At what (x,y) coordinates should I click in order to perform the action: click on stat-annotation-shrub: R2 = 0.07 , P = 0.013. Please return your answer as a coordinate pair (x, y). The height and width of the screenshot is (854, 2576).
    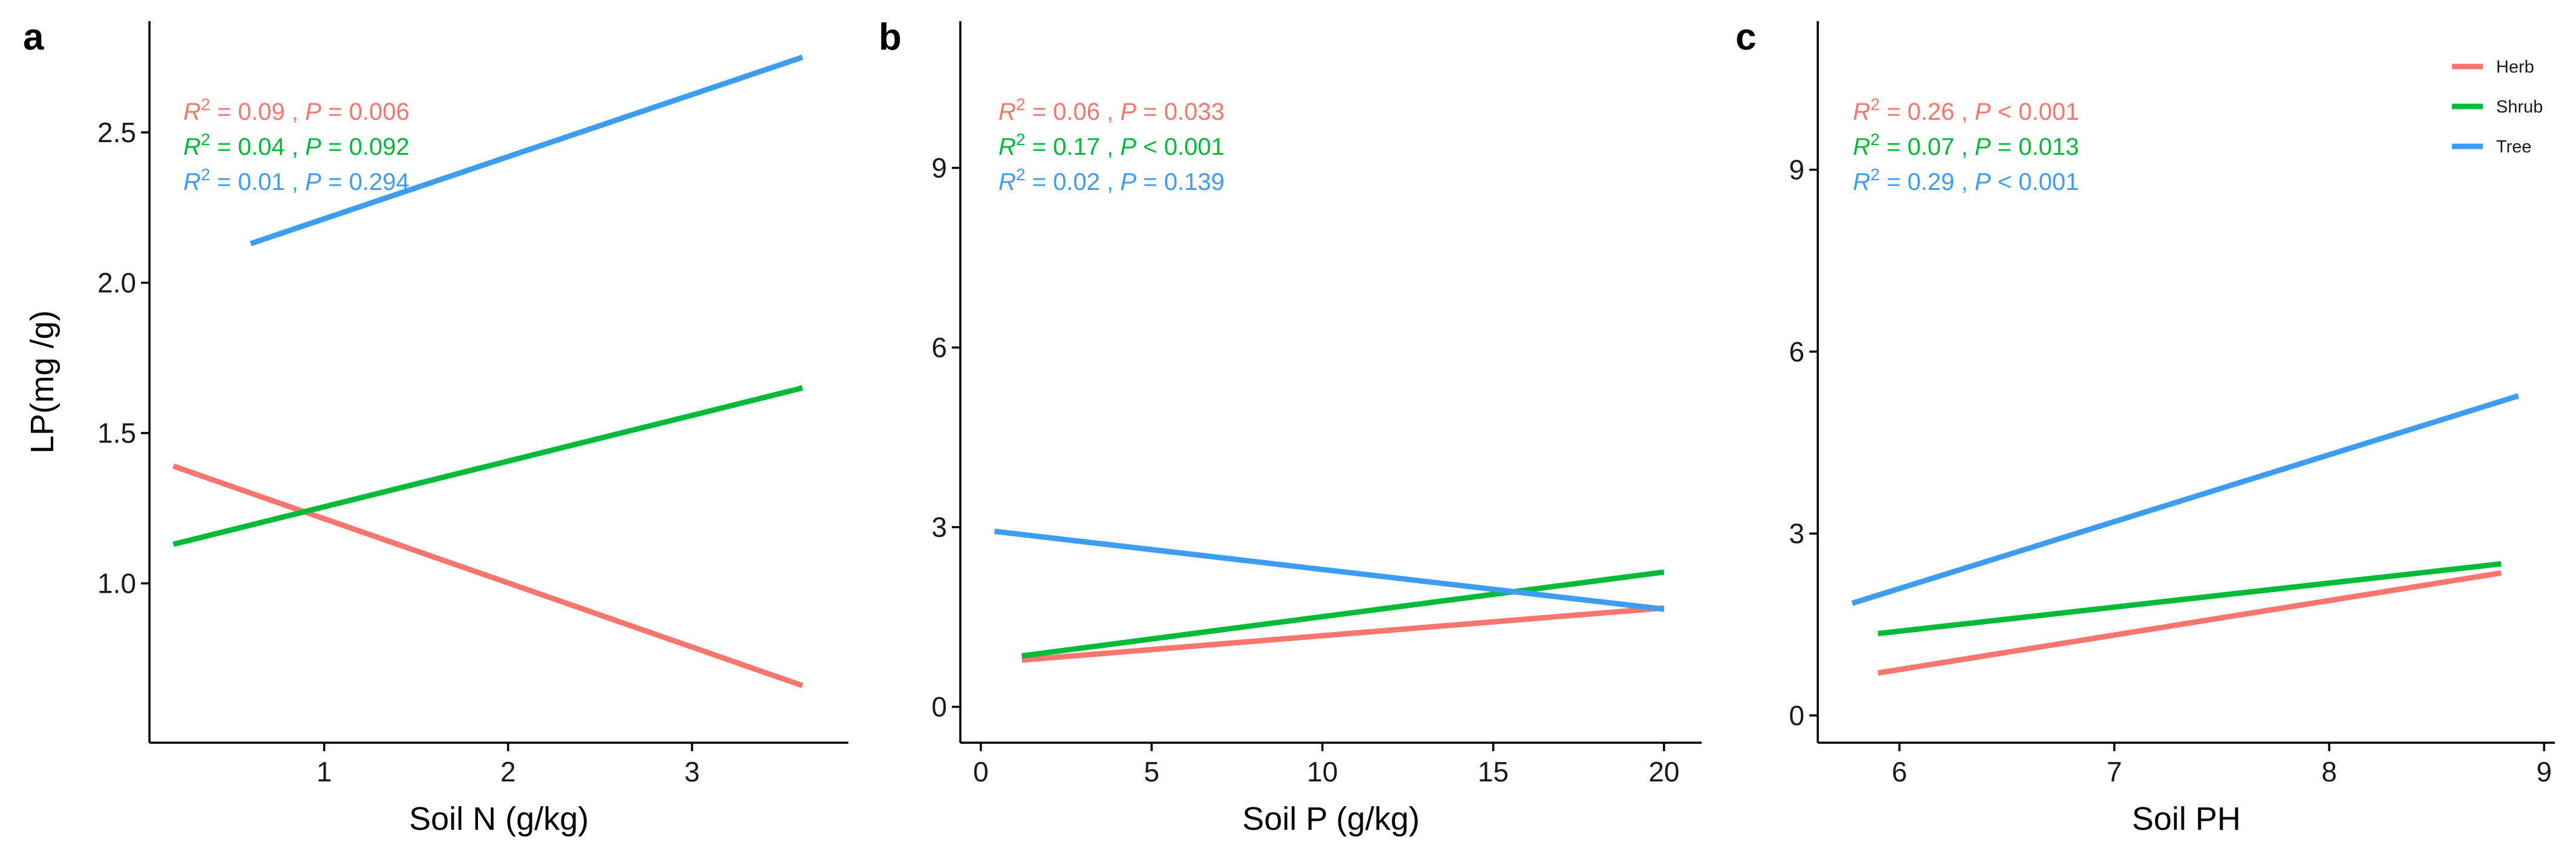
    Looking at the image, I should click on (1966, 145).